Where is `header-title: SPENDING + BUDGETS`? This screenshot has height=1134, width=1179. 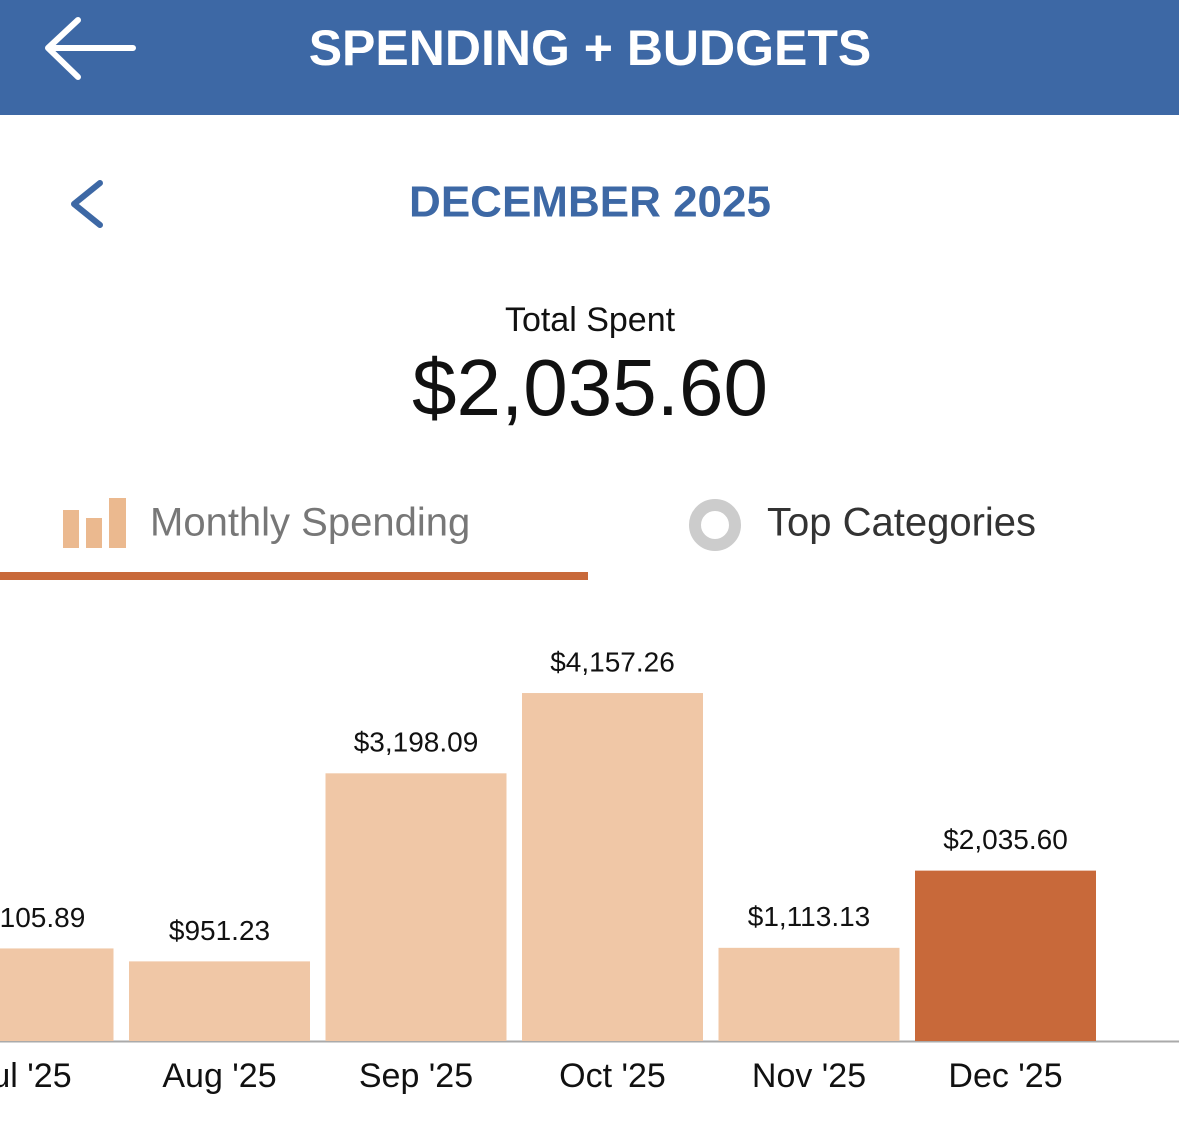 header-title: SPENDING + BUDGETS is located at coordinates (590, 48).